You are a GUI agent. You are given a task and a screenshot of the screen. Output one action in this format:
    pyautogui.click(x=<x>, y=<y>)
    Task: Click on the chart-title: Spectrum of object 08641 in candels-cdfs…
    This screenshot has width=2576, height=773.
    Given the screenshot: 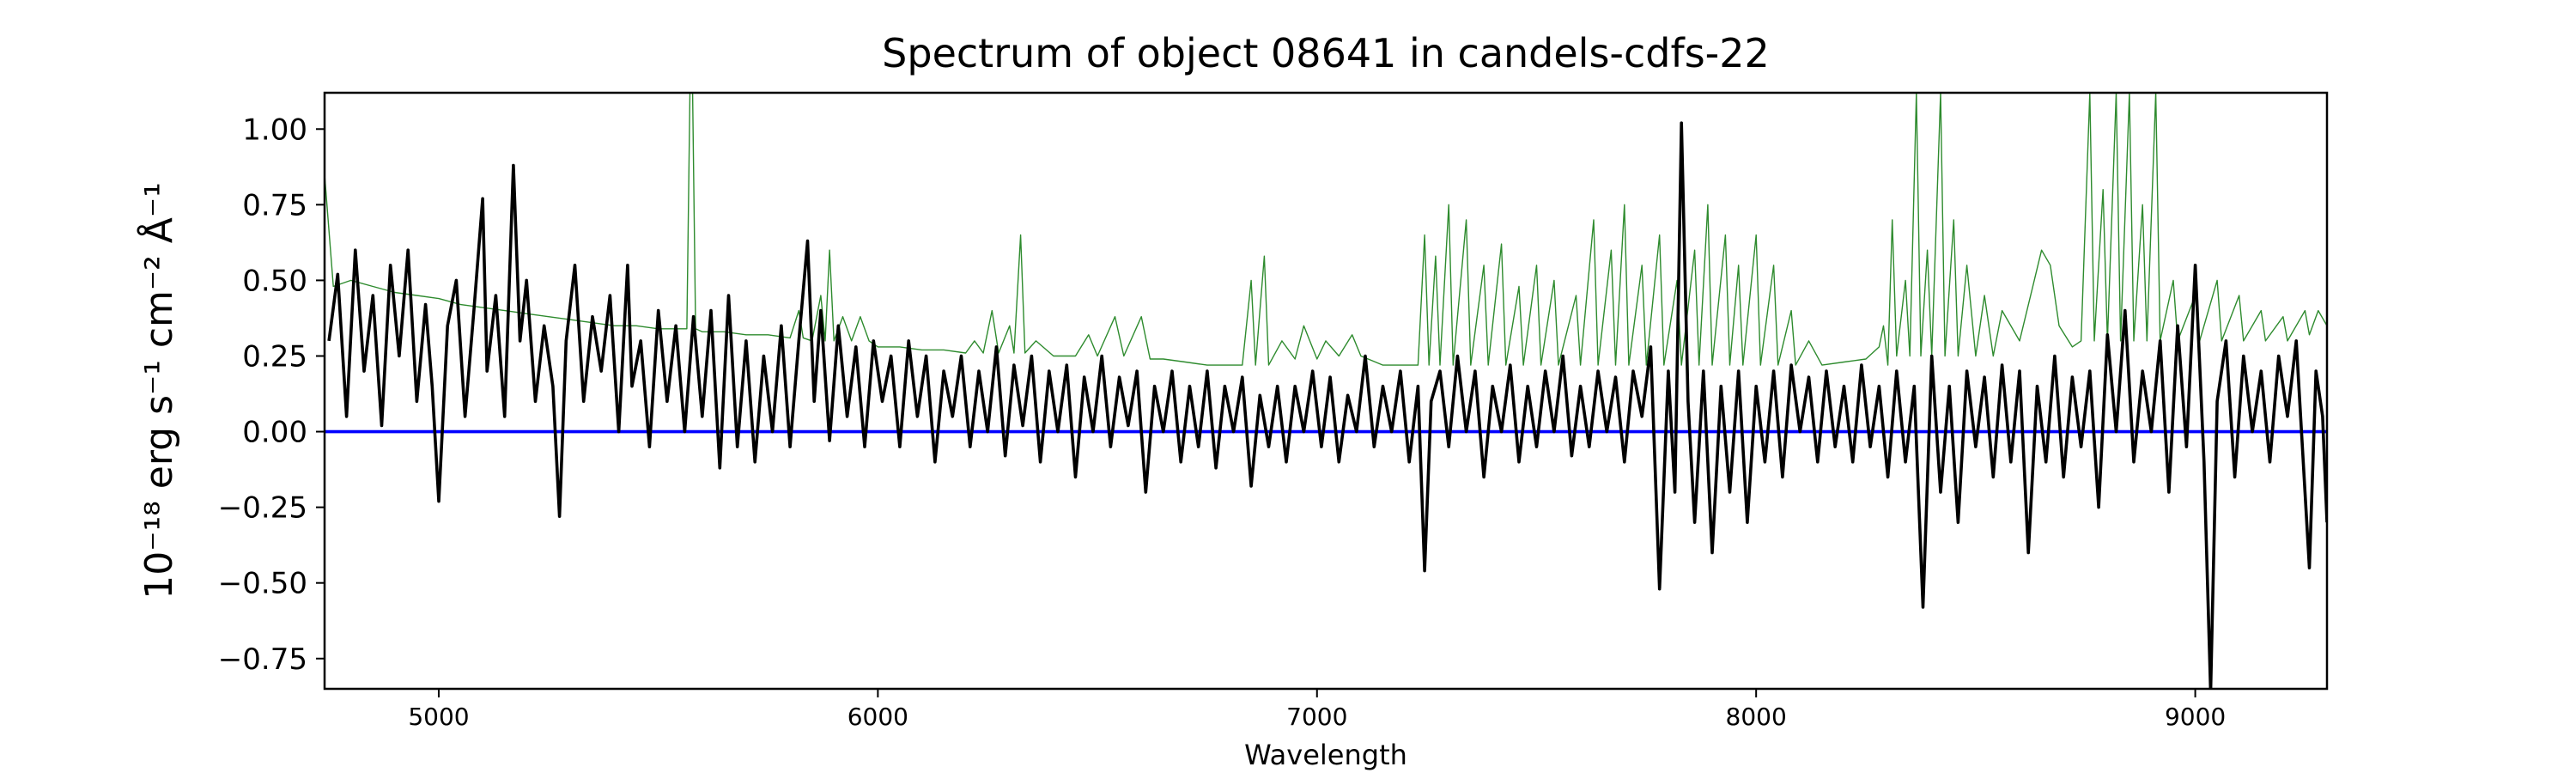 What is the action you would take?
    pyautogui.click(x=1326, y=53)
    